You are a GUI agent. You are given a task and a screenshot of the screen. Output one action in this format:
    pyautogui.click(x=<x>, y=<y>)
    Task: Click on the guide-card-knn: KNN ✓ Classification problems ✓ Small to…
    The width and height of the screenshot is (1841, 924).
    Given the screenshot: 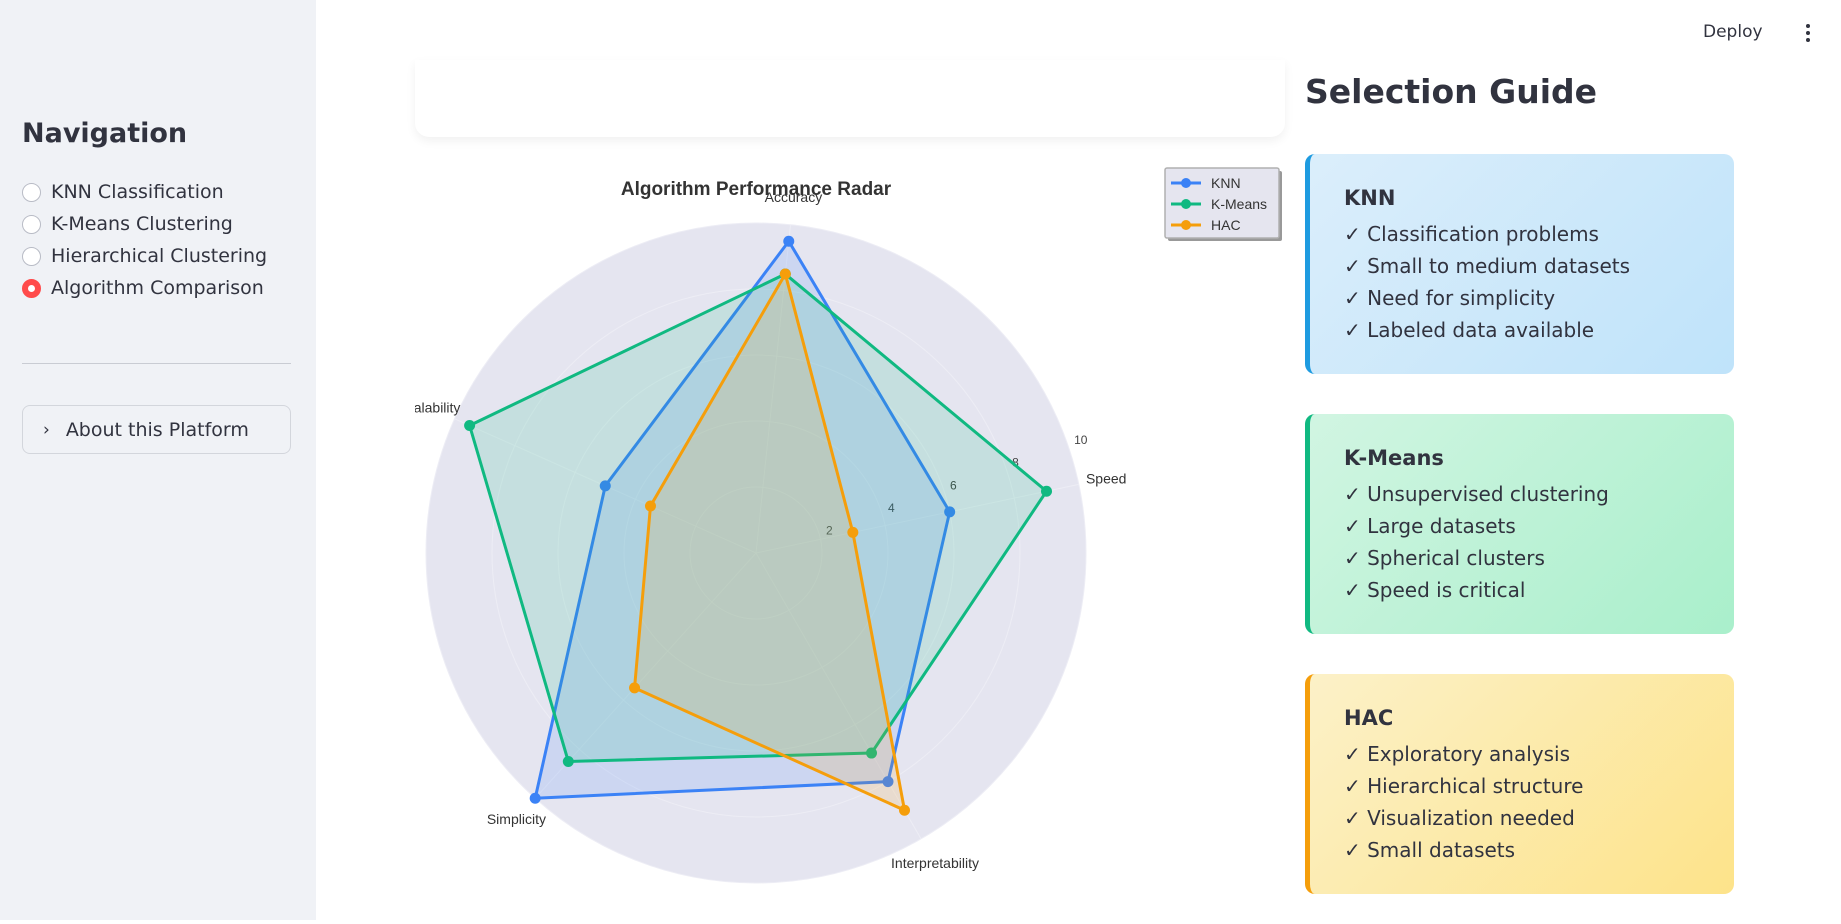 What is the action you would take?
    pyautogui.click(x=1519, y=264)
    